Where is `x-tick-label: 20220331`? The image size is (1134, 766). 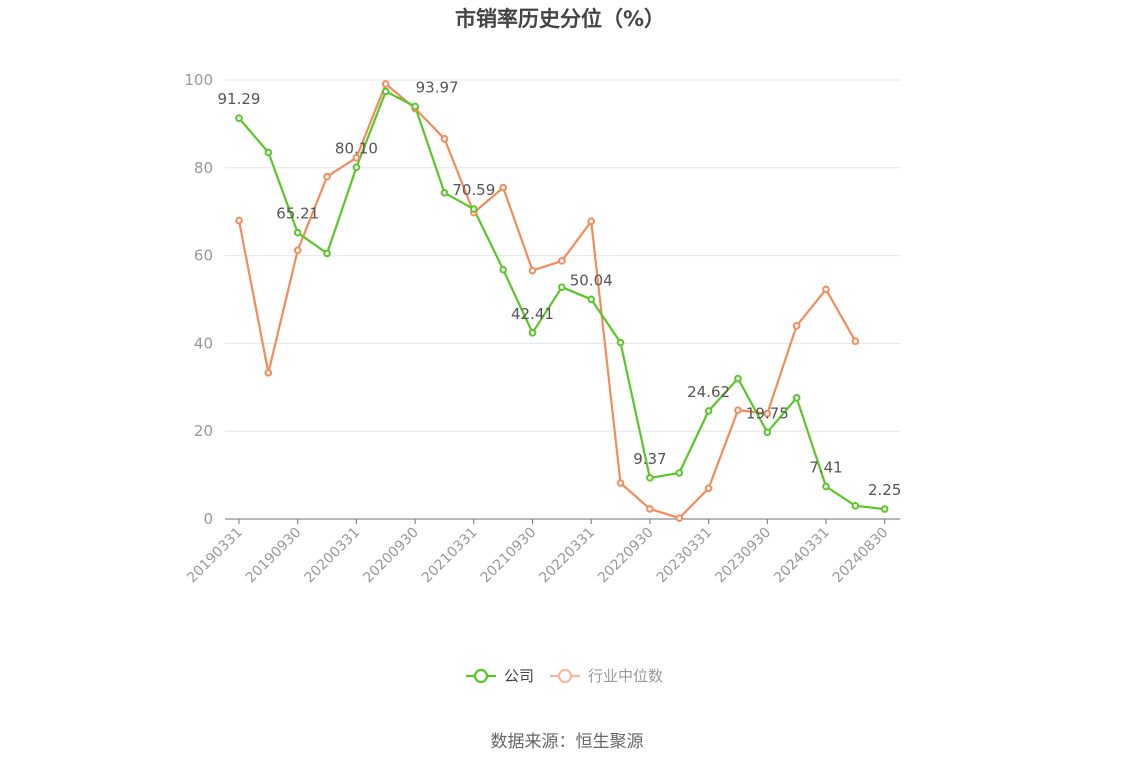
x-tick-label: 20220331 is located at coordinates (567, 556).